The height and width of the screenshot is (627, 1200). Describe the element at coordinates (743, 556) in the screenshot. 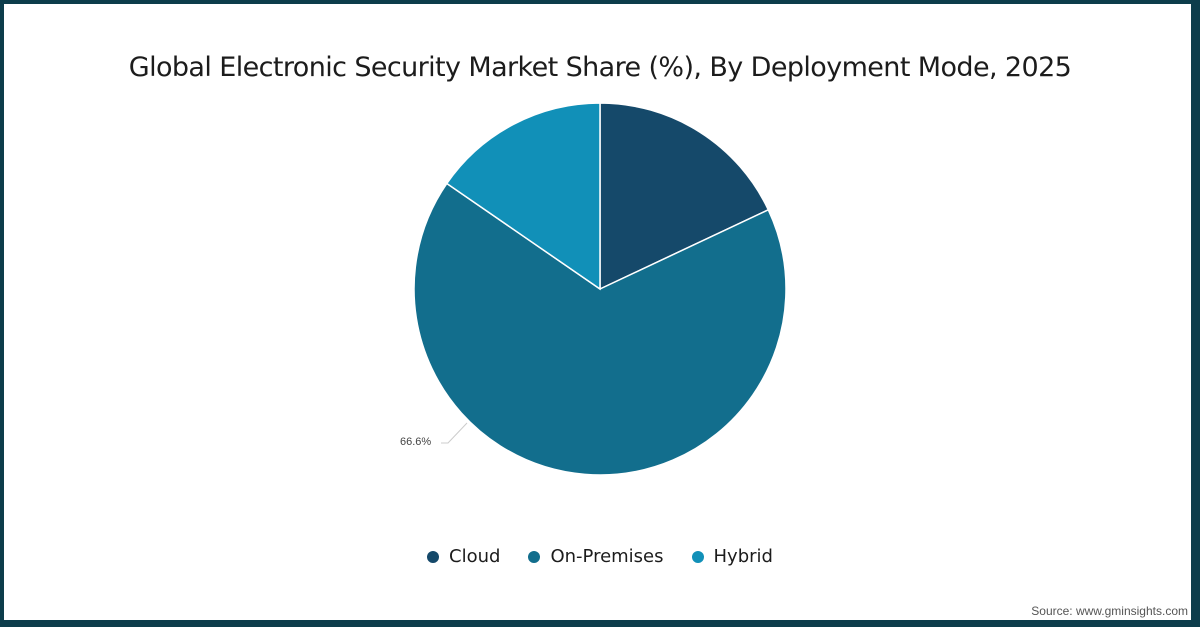

I see `legend-label: Hybrid` at that location.